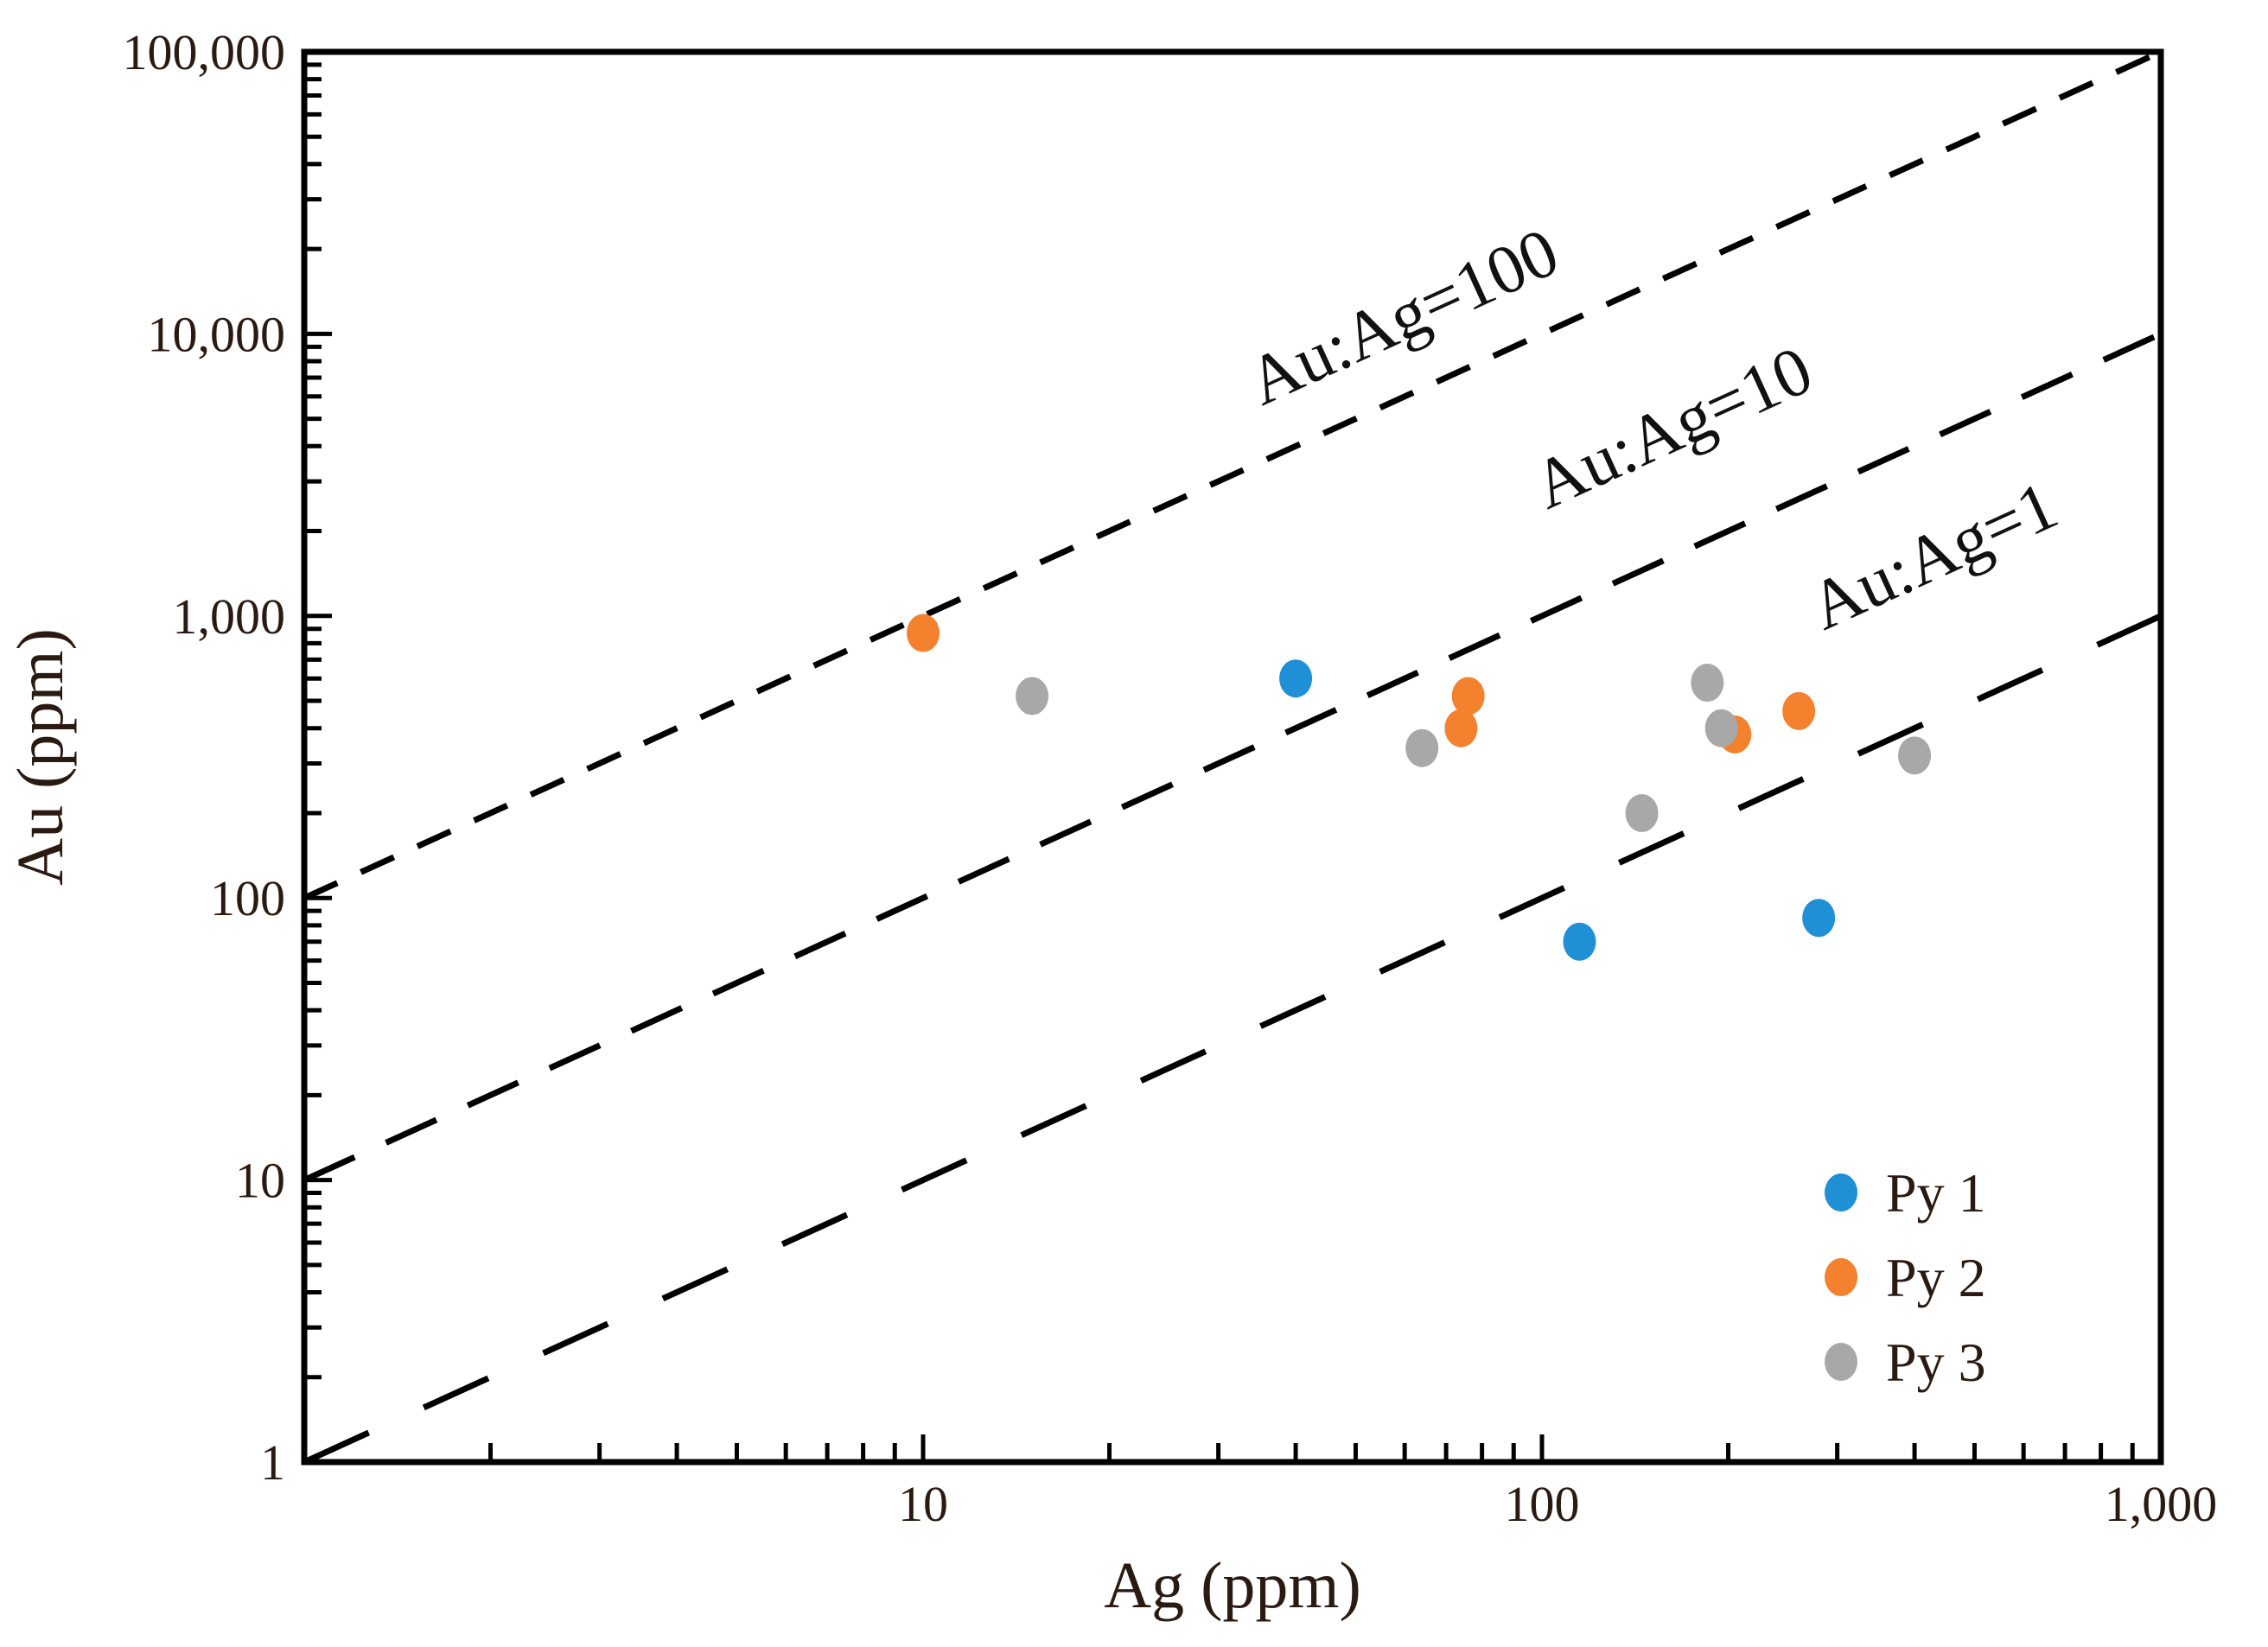 Image resolution: width=2268 pixels, height=1647 pixels. I want to click on reference-line-label-1: Au:Ag=1, so click(1934, 556).